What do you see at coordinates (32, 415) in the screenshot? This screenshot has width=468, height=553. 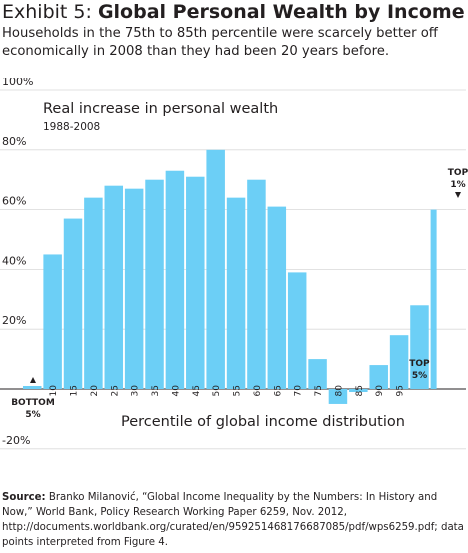 I see `bottom-annotation-line2: 5%` at bounding box center [32, 415].